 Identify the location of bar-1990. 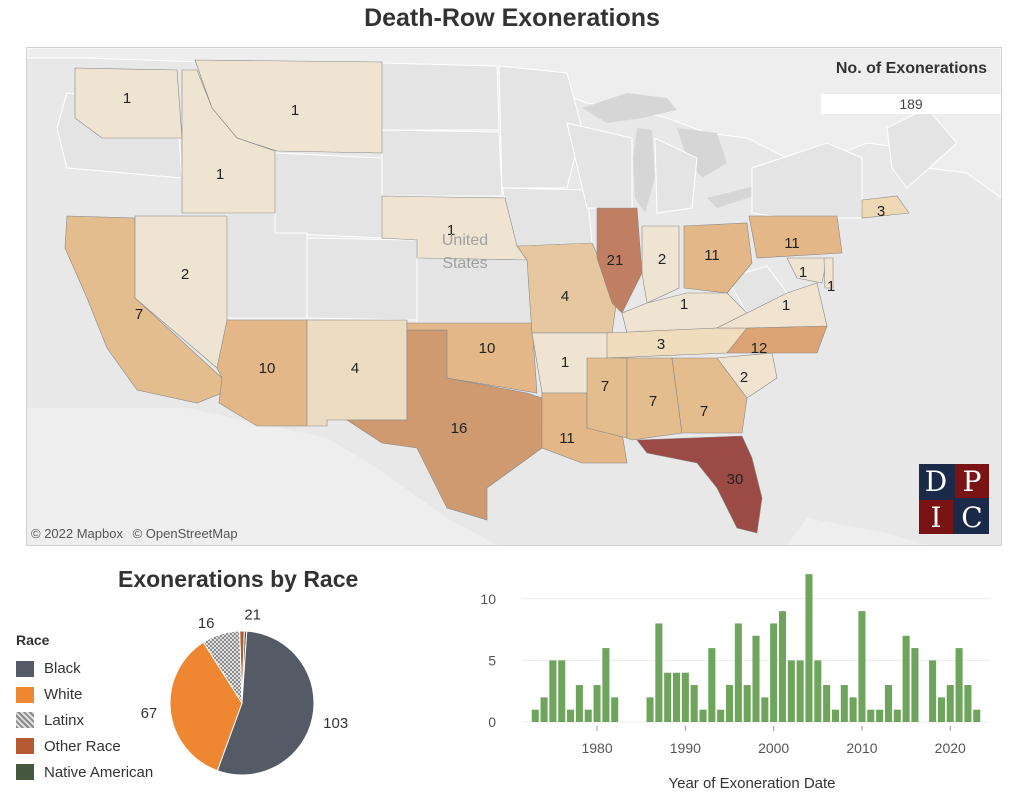
(685, 697).